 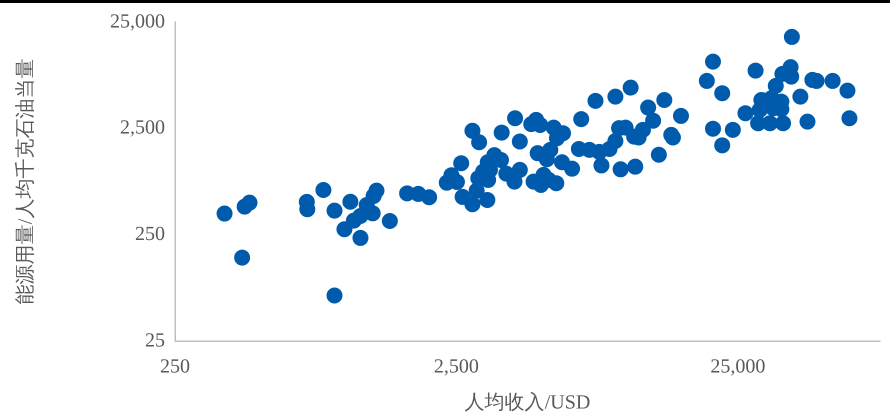 I want to click on y-tick-label: 25, so click(x=155, y=340).